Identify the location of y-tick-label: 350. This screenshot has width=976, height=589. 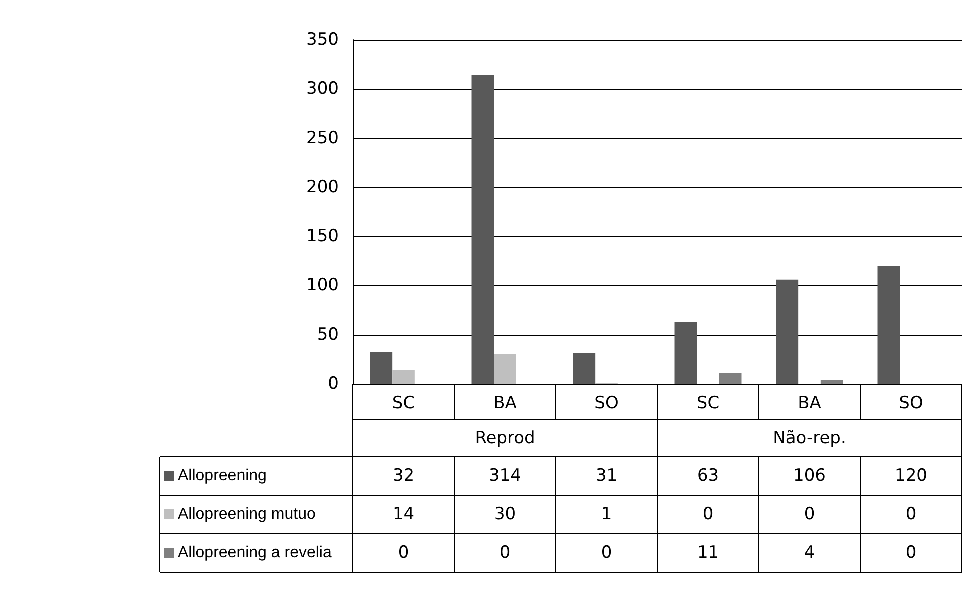
(322, 40).